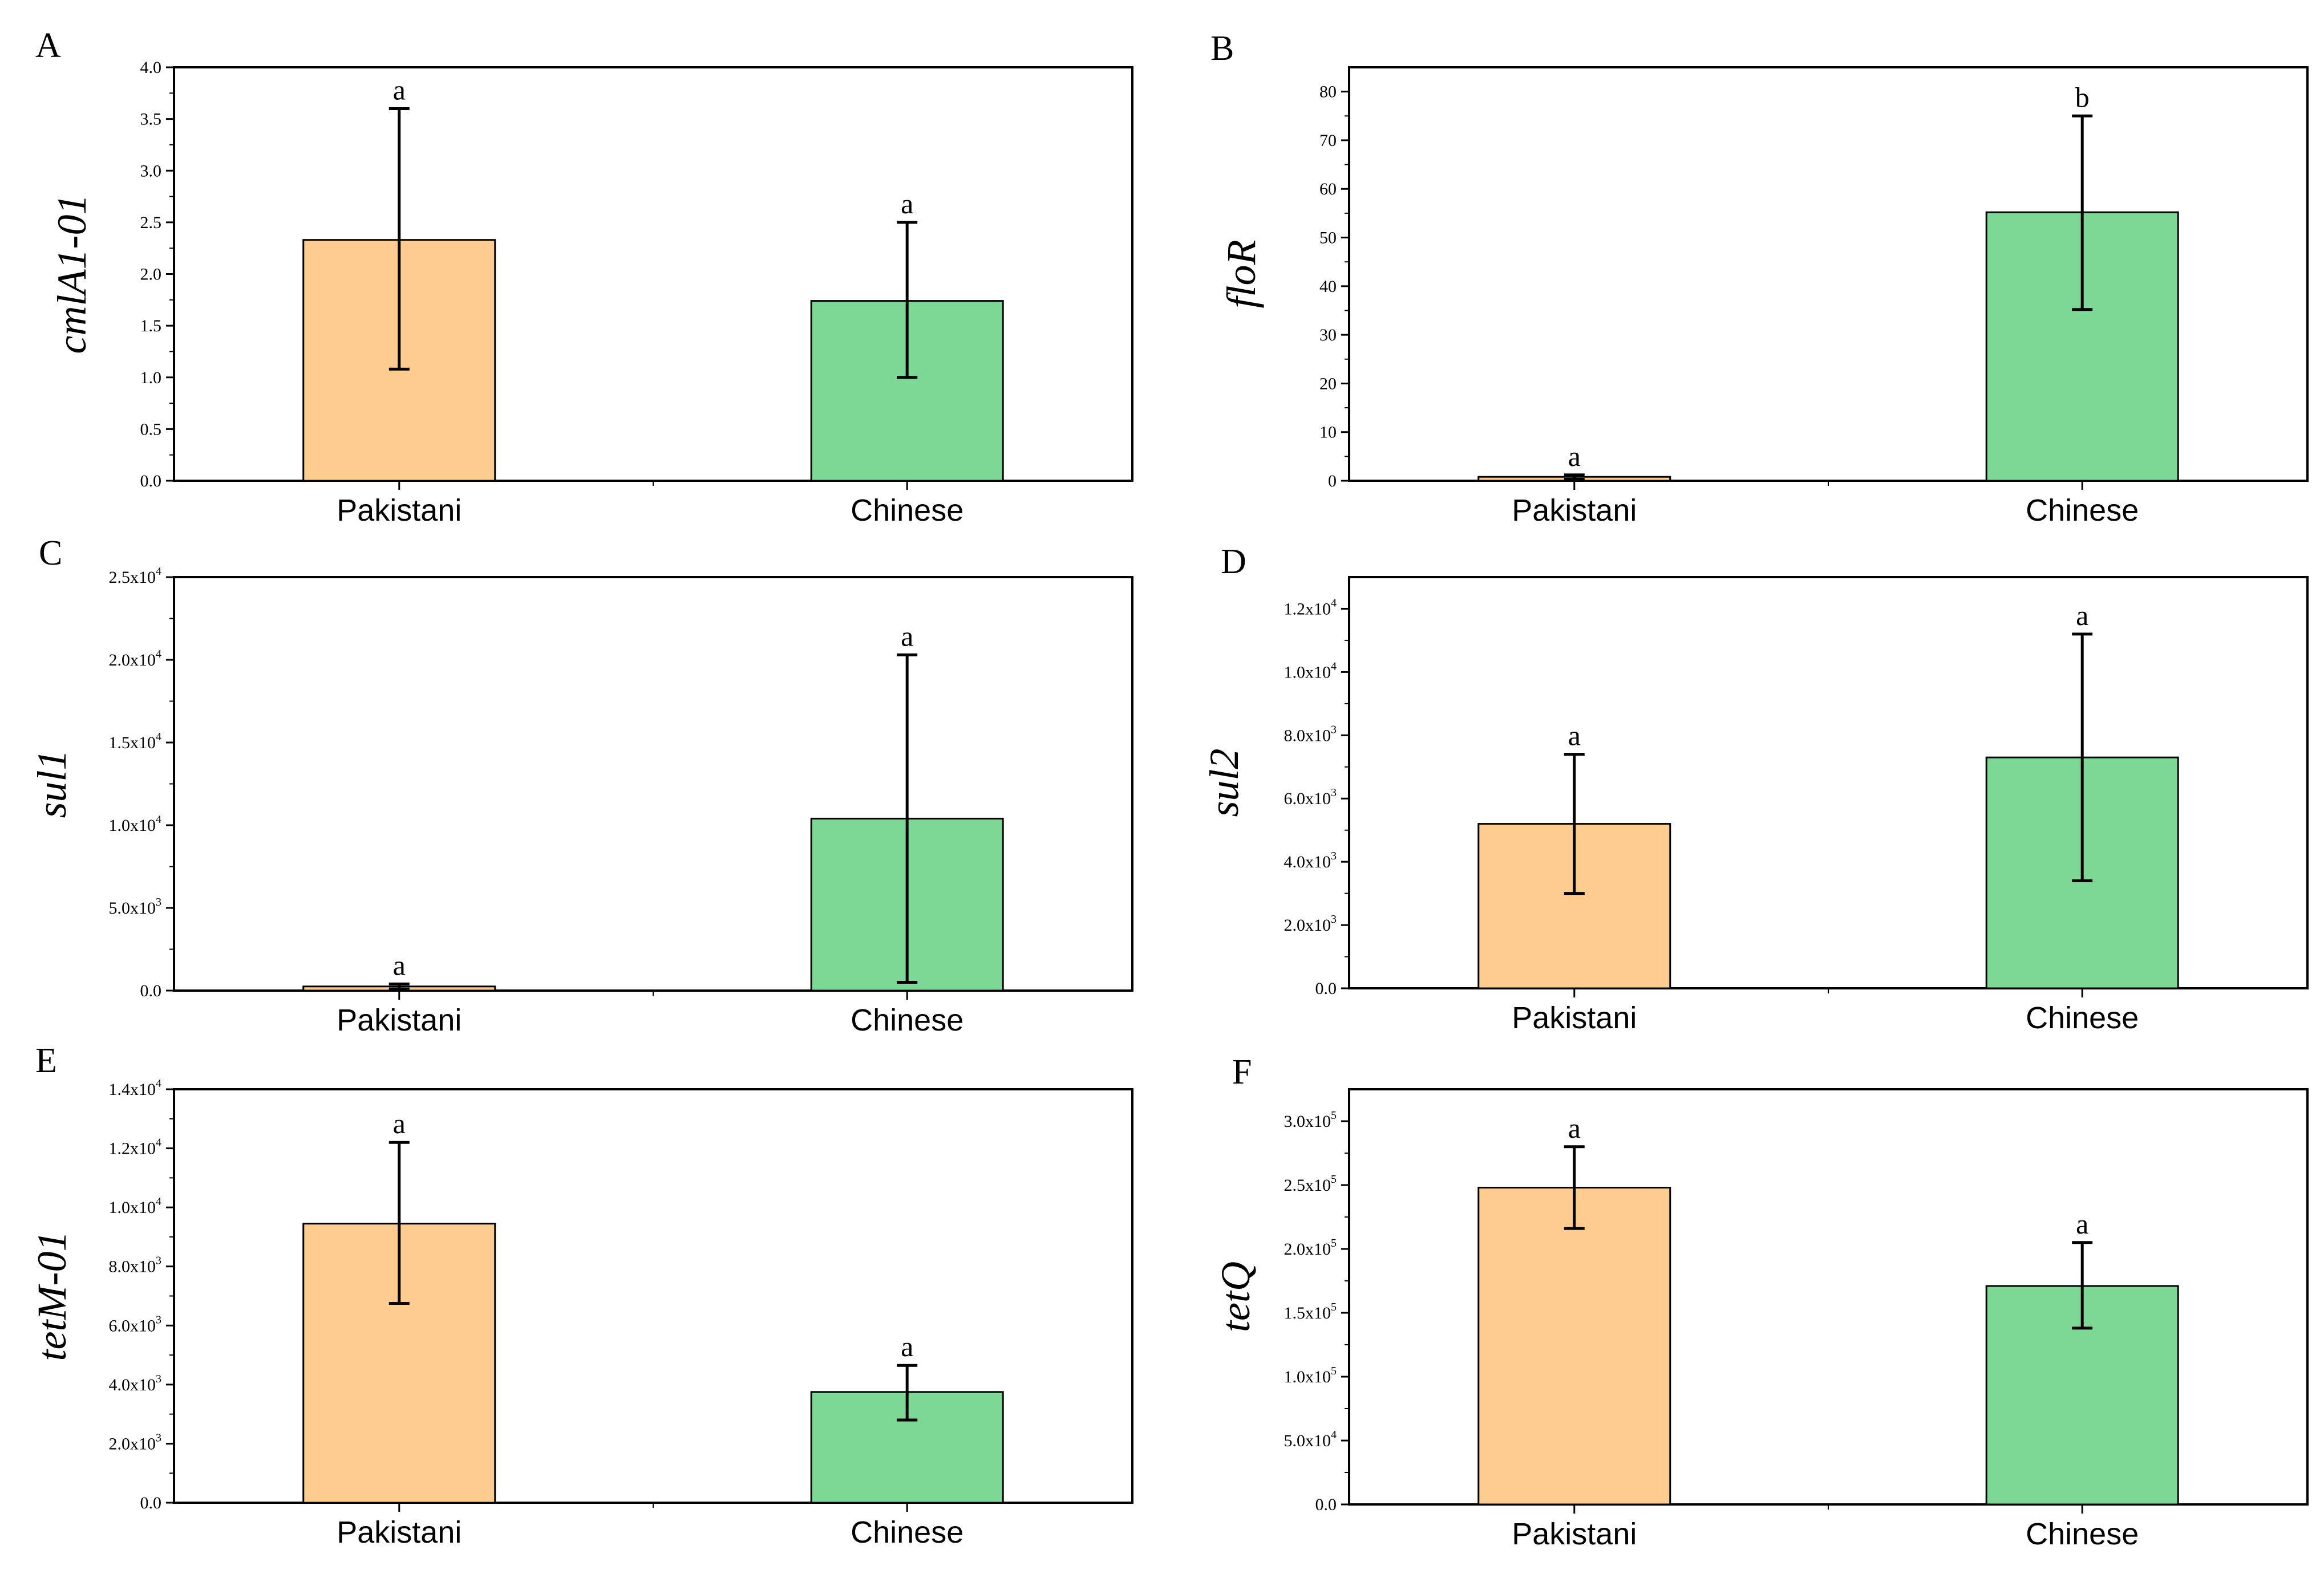  What do you see at coordinates (151, 429) in the screenshot?
I see `y-tick-label: 0.5` at bounding box center [151, 429].